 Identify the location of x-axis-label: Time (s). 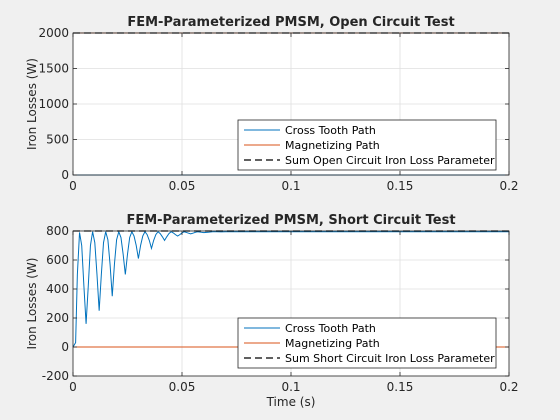
(291, 402).